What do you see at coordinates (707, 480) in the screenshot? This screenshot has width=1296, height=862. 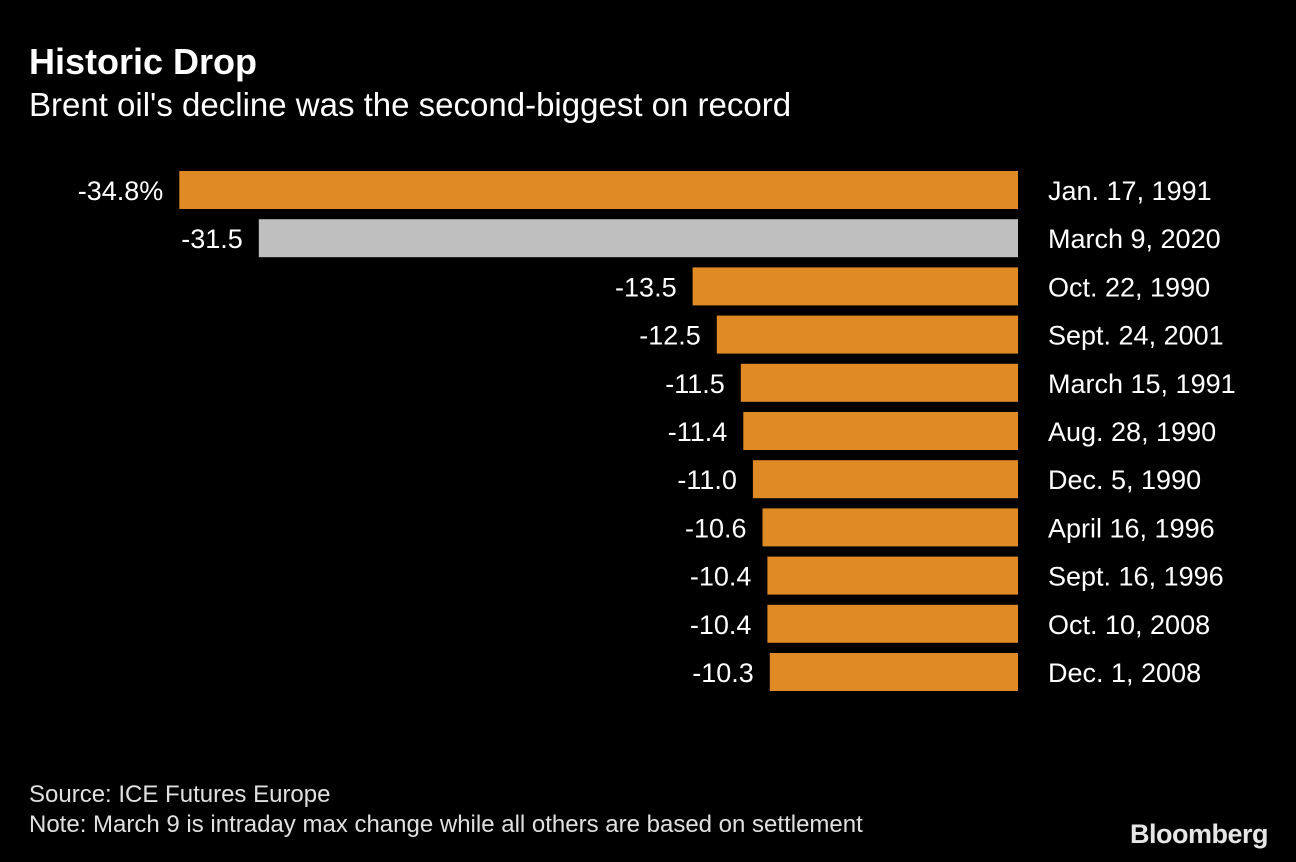 I see `bar-value-label: -11.0` at bounding box center [707, 480].